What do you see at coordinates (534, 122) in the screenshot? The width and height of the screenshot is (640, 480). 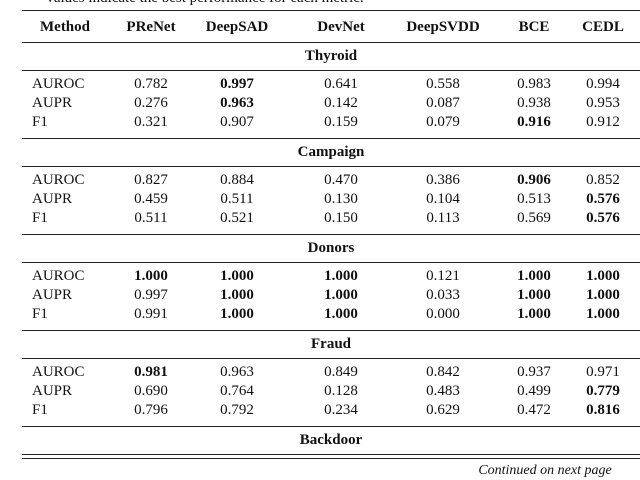 I see `cell: 0.916` at bounding box center [534, 122].